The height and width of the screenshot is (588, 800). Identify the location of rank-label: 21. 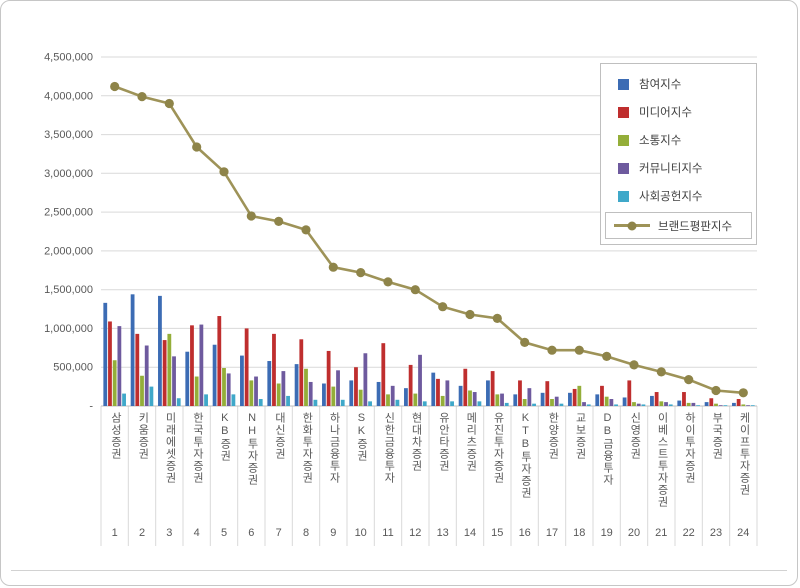
(661, 533).